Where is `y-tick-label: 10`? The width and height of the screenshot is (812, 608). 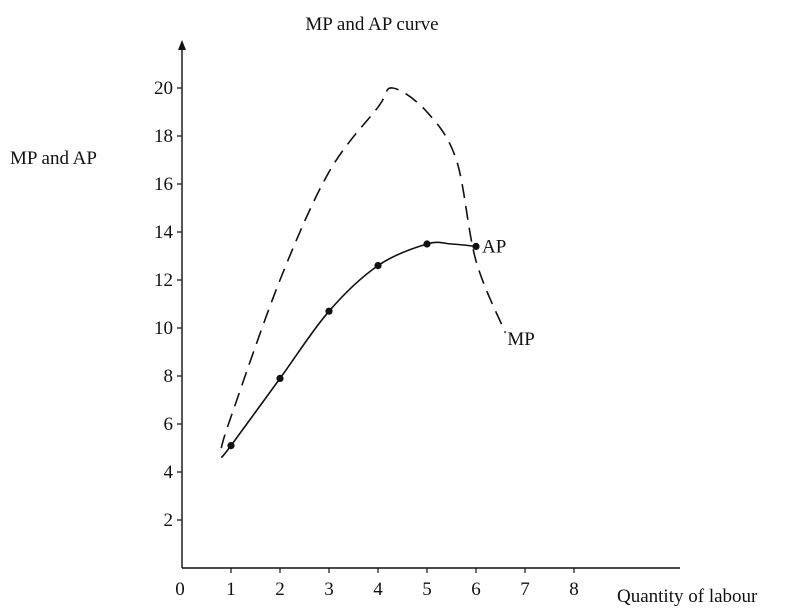 y-tick-label: 10 is located at coordinates (163, 328).